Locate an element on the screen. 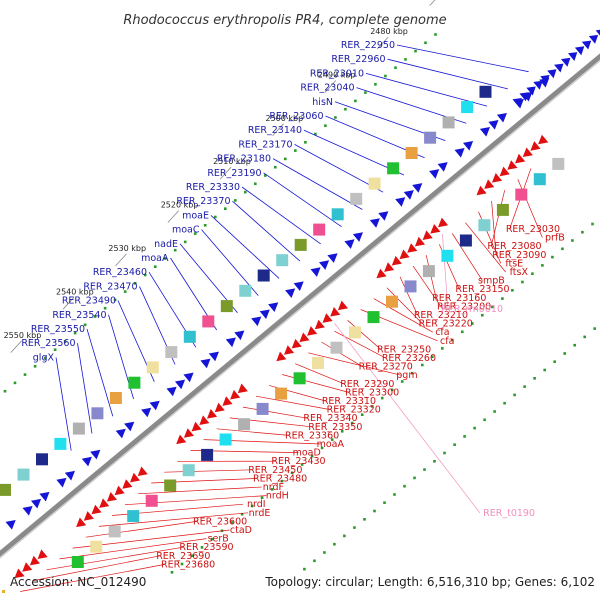 The image size is (600, 600). reverse-gene-label: RER_23320 is located at coordinates (354, 410).